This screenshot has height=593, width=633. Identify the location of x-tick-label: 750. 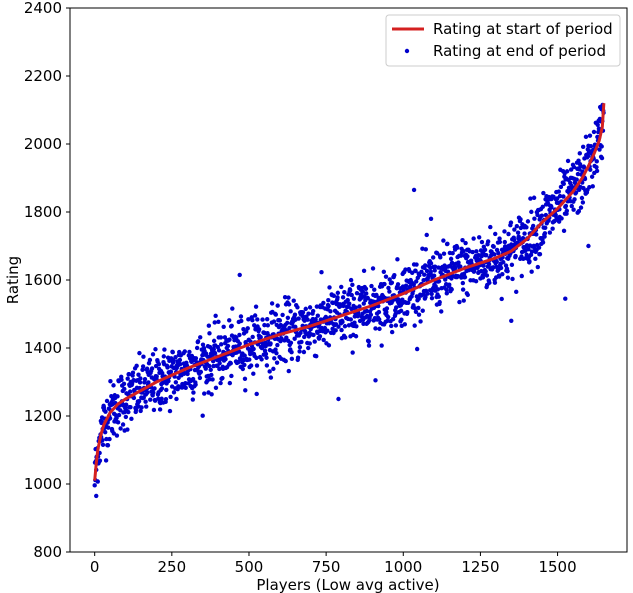
(326, 567).